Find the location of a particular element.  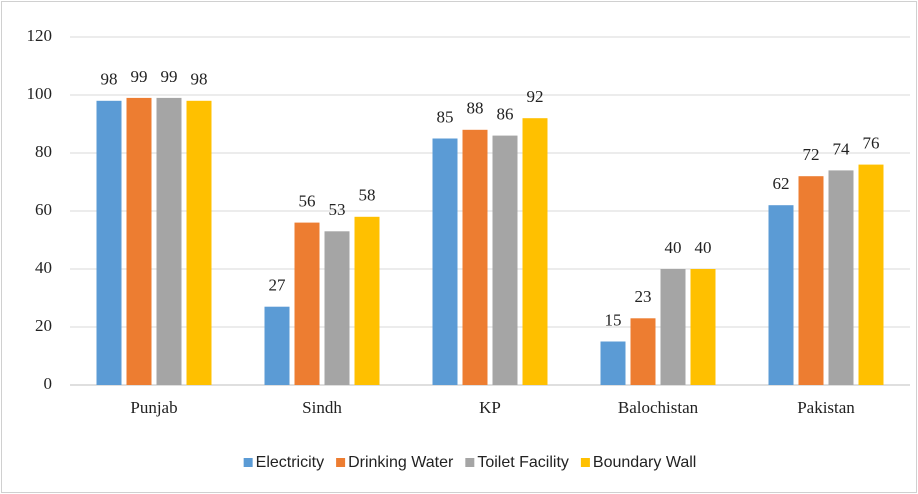

data-label: 92 is located at coordinates (535, 96).